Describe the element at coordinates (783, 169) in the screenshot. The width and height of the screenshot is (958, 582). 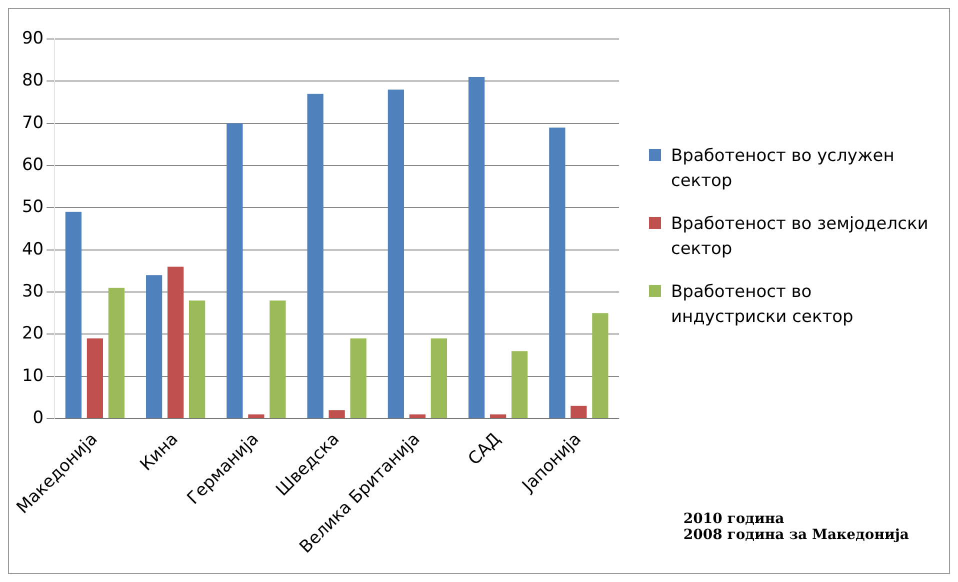
I see `legend-label: Вработеност во услужен сектор` at that location.